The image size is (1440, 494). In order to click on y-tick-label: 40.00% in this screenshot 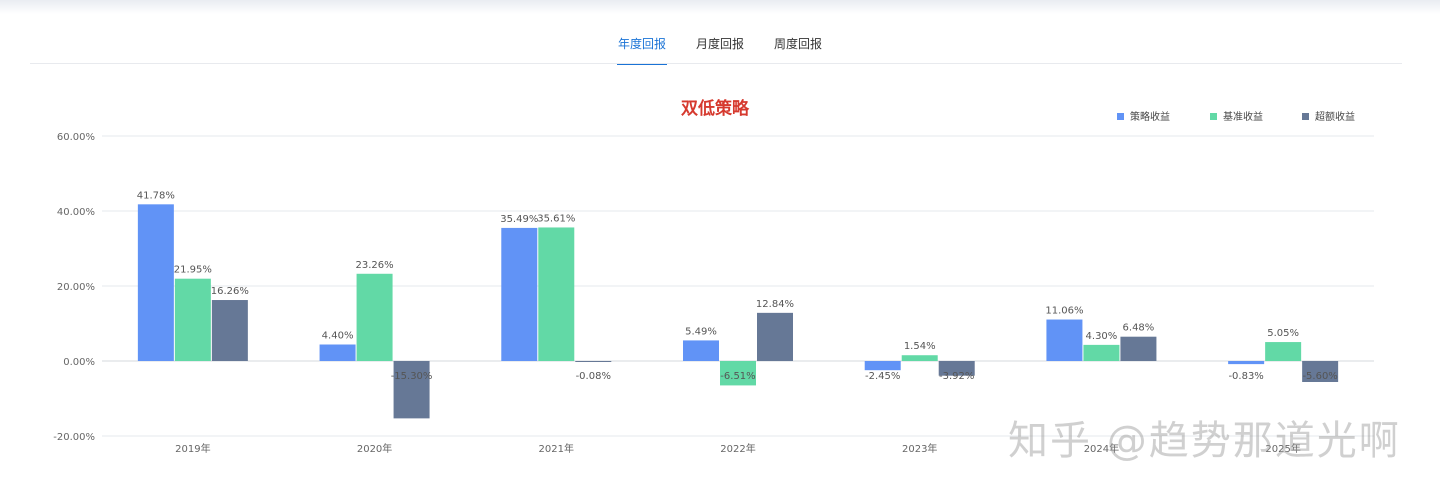, I will do `click(76, 212)`.